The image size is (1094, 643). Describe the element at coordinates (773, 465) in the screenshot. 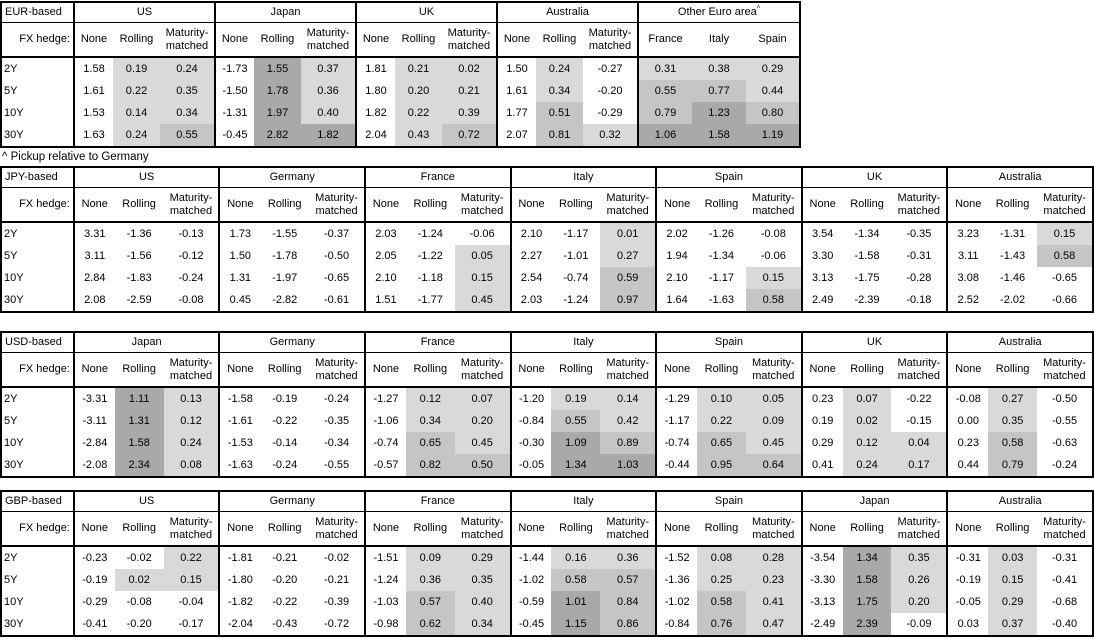

I see `value-cell: 0.64` at that location.